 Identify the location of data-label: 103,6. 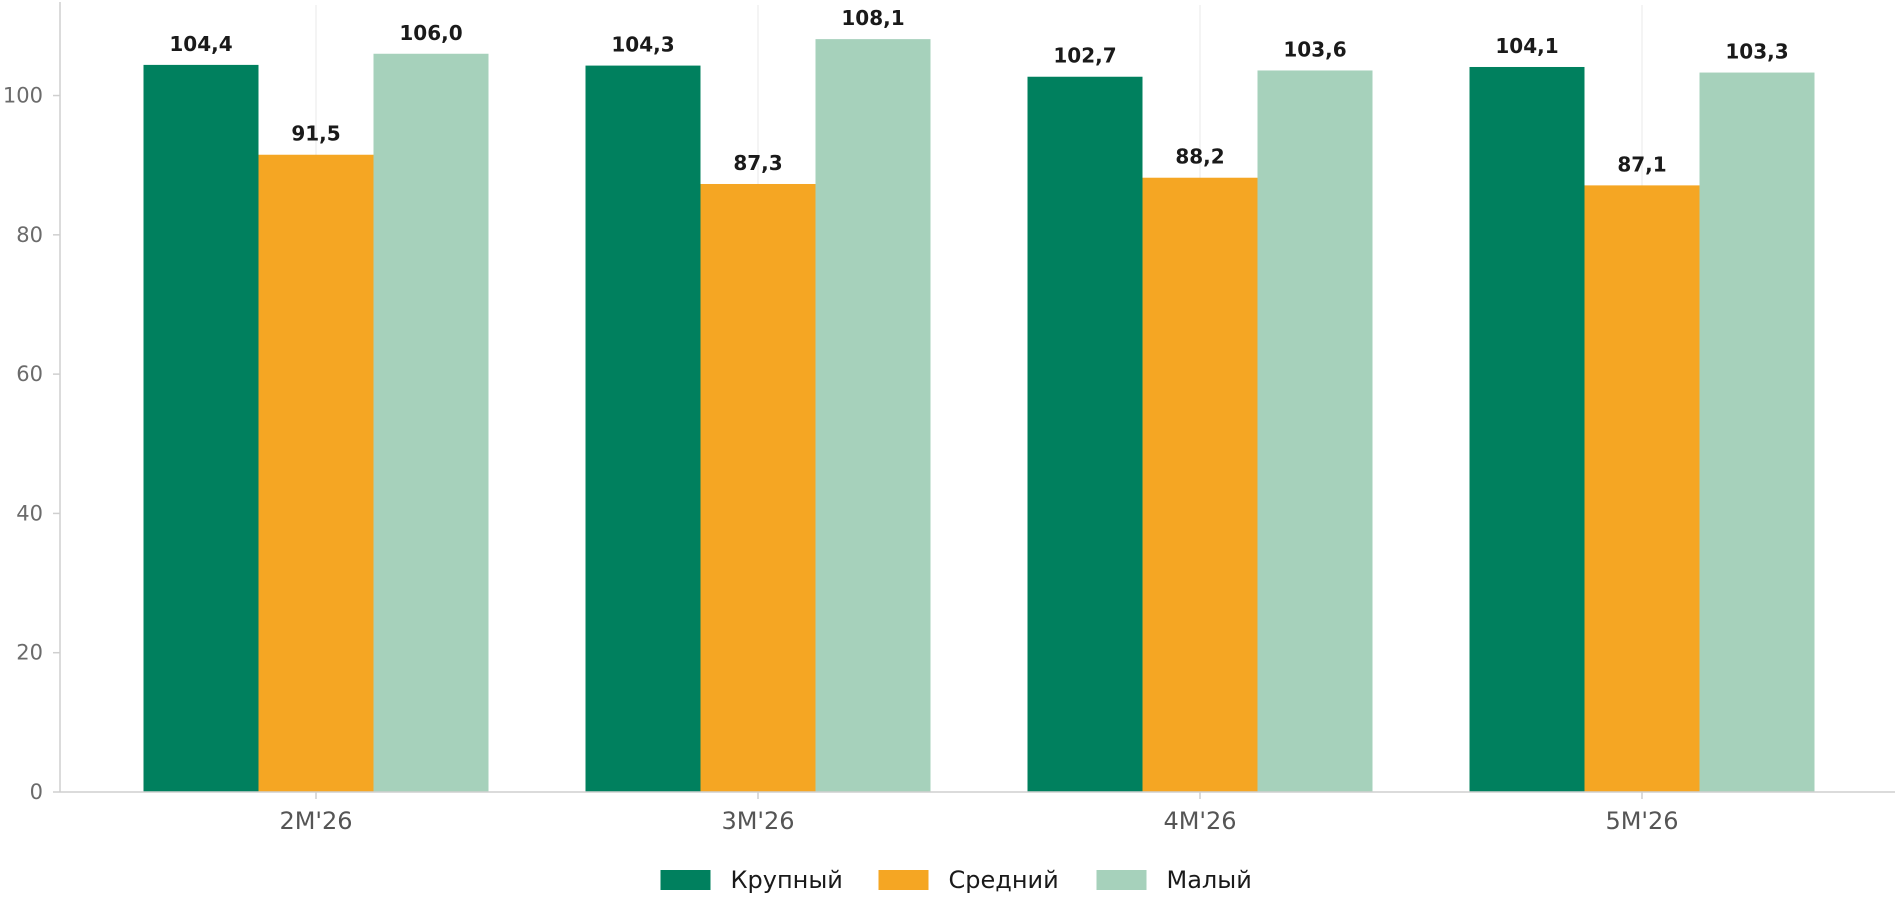
(1314, 49).